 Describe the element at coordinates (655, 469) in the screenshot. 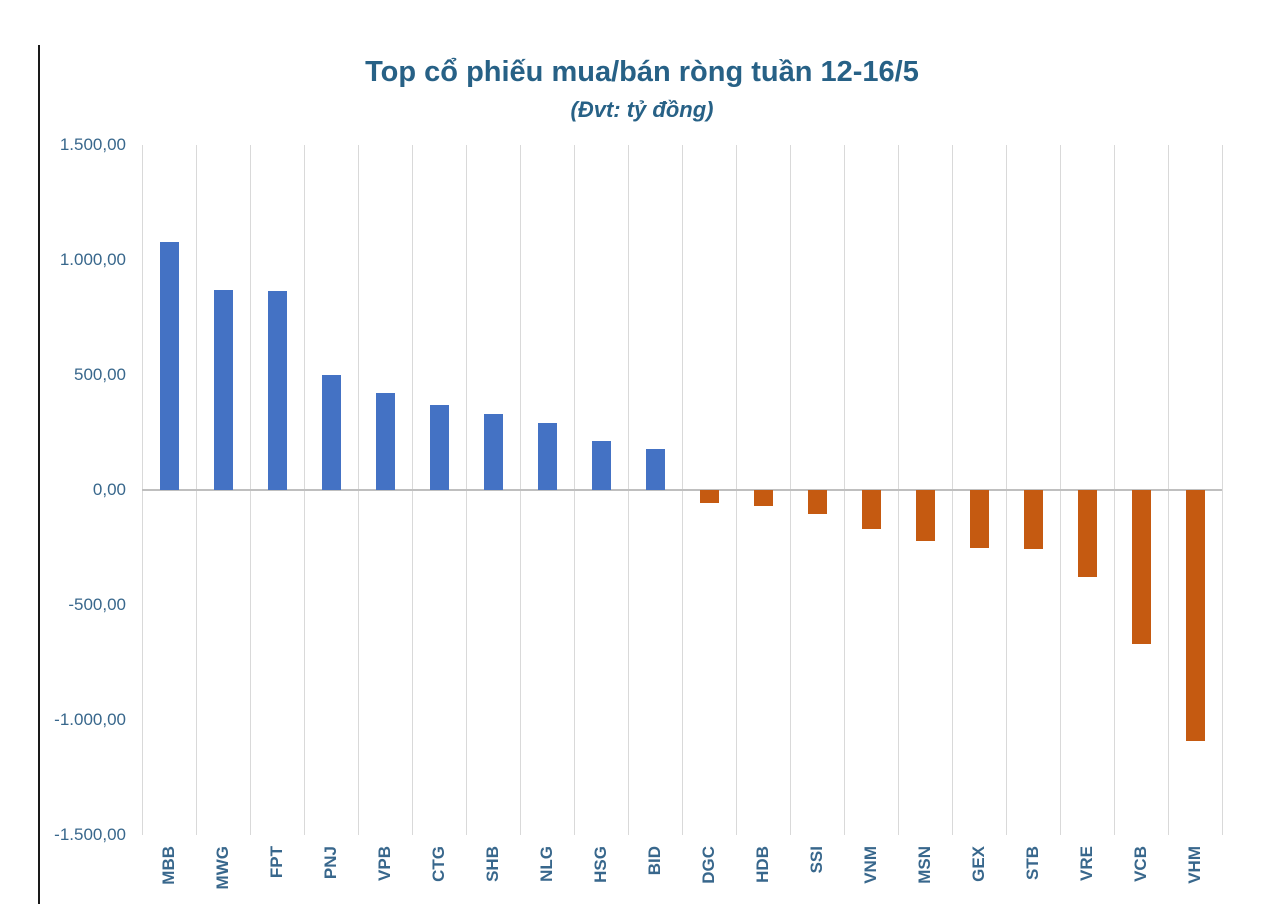

I see `bar-BID` at that location.